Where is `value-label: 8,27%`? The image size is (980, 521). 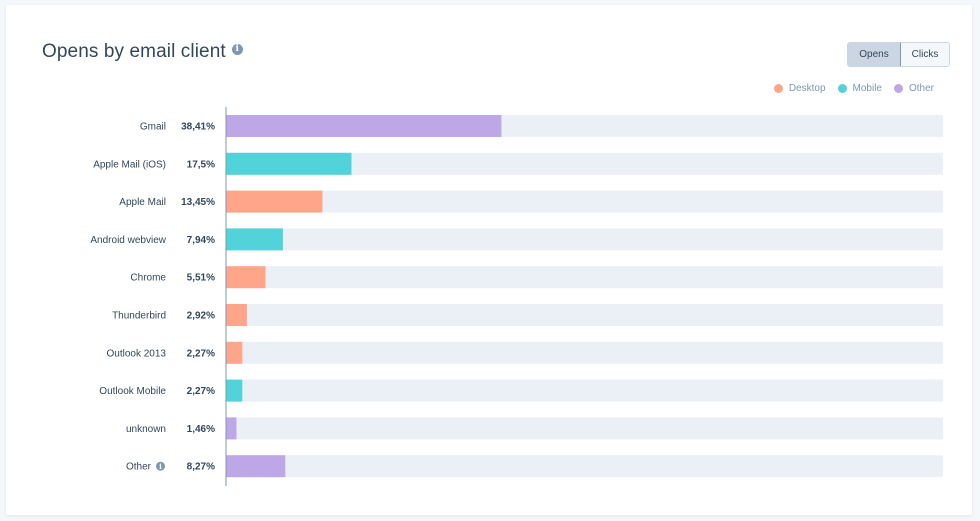 value-label: 8,27% is located at coordinates (201, 467).